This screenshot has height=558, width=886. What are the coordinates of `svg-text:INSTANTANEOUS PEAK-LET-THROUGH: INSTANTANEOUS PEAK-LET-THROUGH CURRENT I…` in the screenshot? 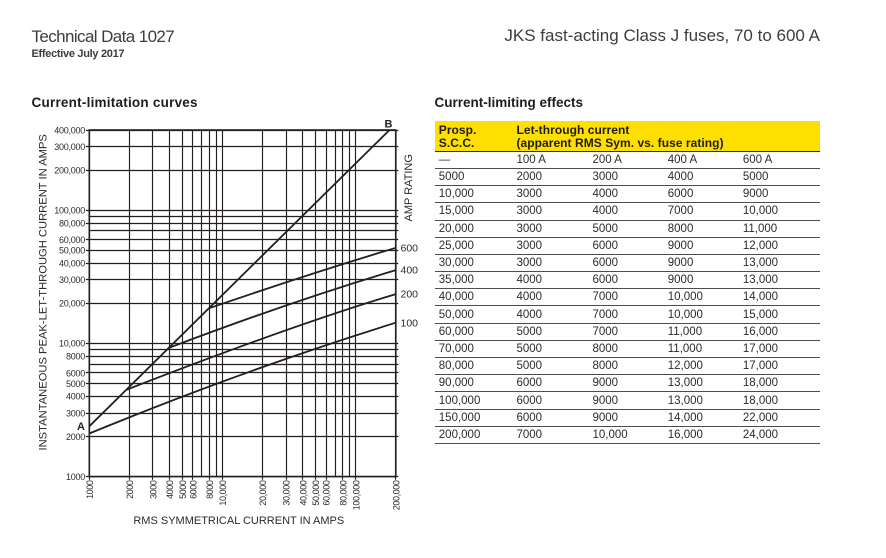 It's located at (44, 292).